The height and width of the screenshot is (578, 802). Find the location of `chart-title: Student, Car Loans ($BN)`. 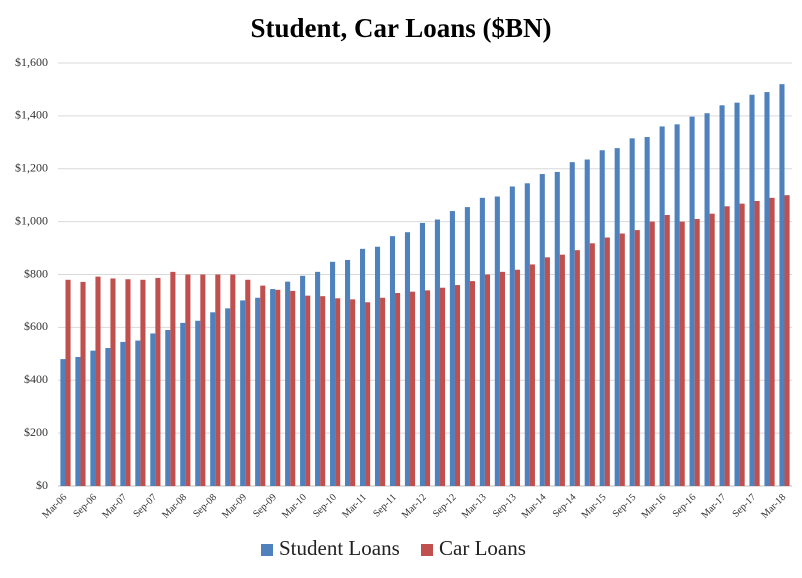

chart-title: Student, Car Loans ($BN) is located at coordinates (400, 28).